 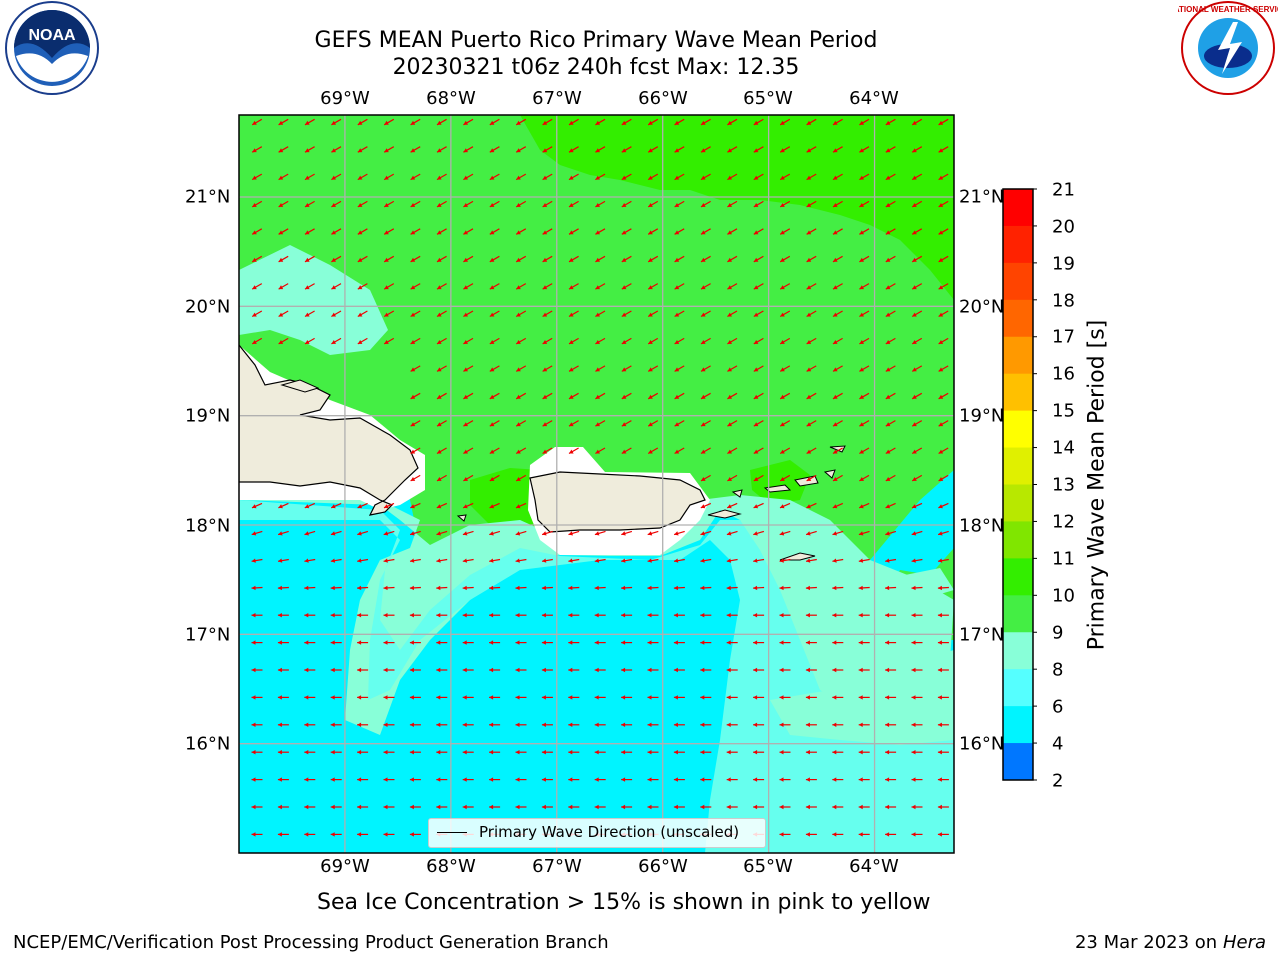 I want to click on lon-label-top-68w: 68°W, so click(x=451, y=98).